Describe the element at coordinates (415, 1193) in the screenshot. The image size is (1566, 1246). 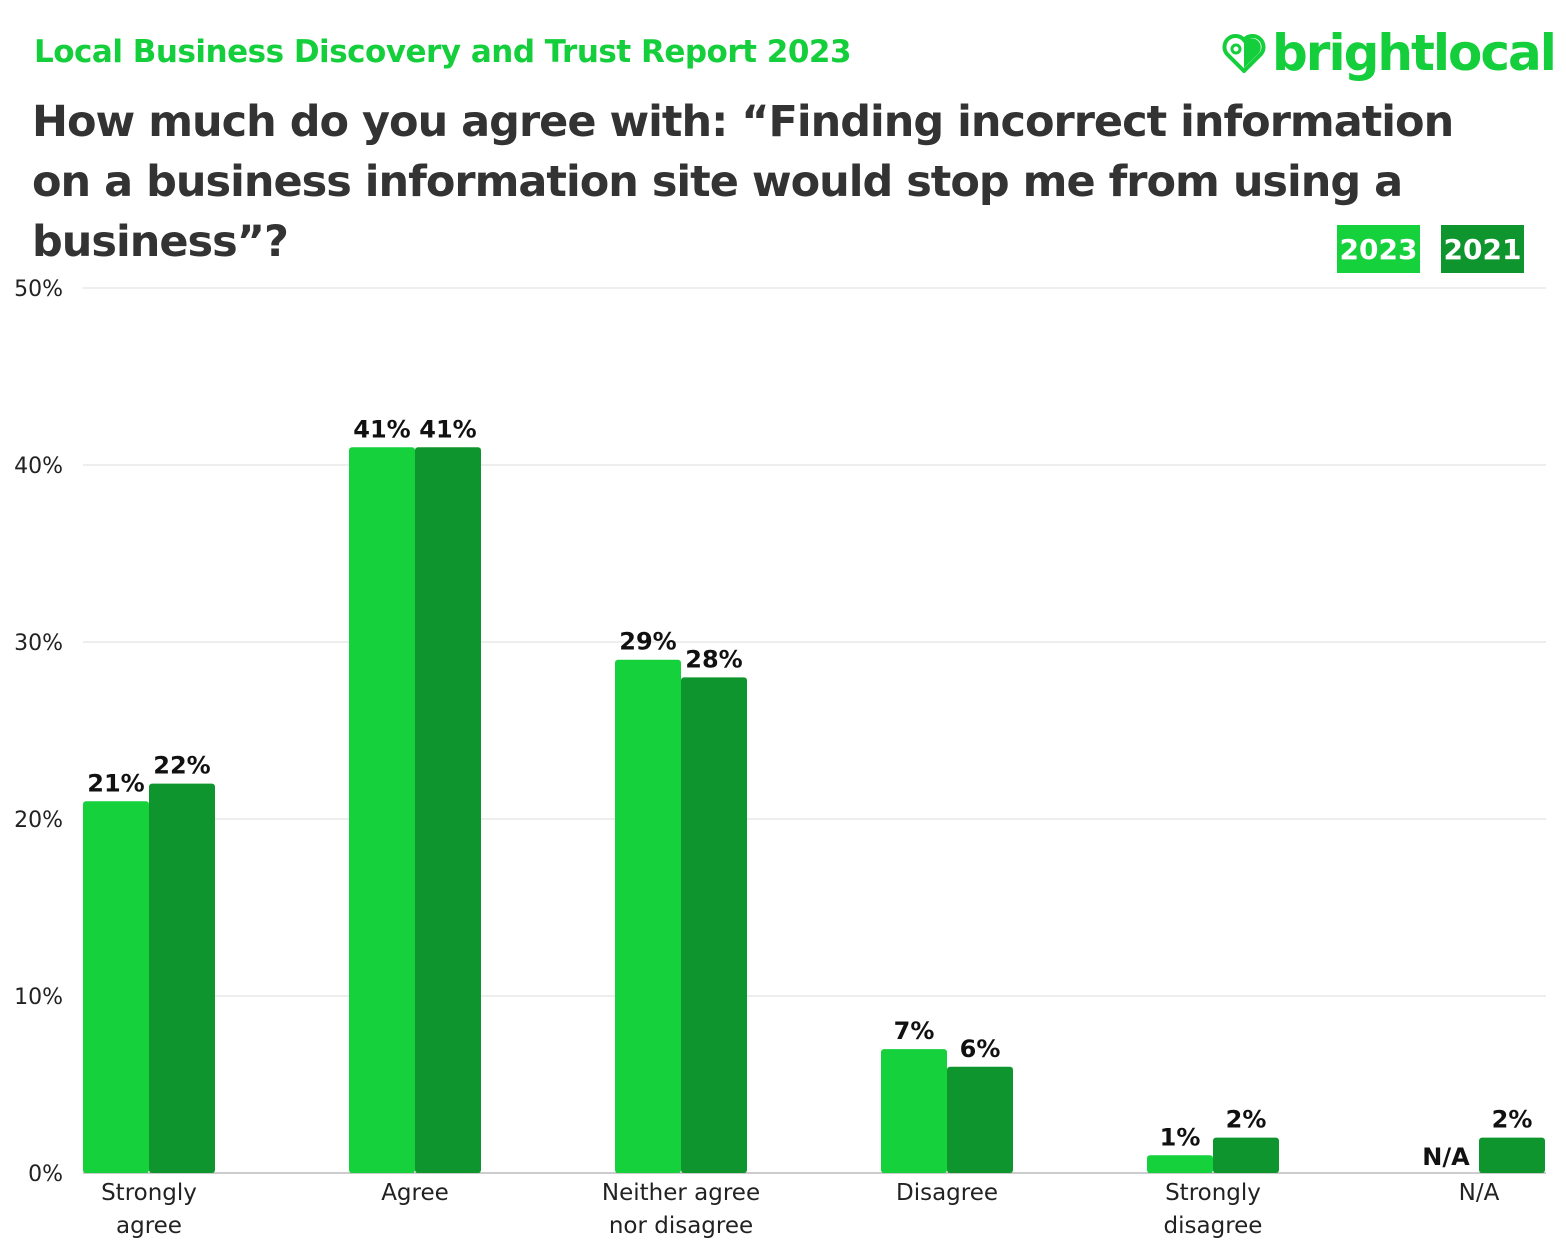
I see `x-category-label: Agree` at that location.